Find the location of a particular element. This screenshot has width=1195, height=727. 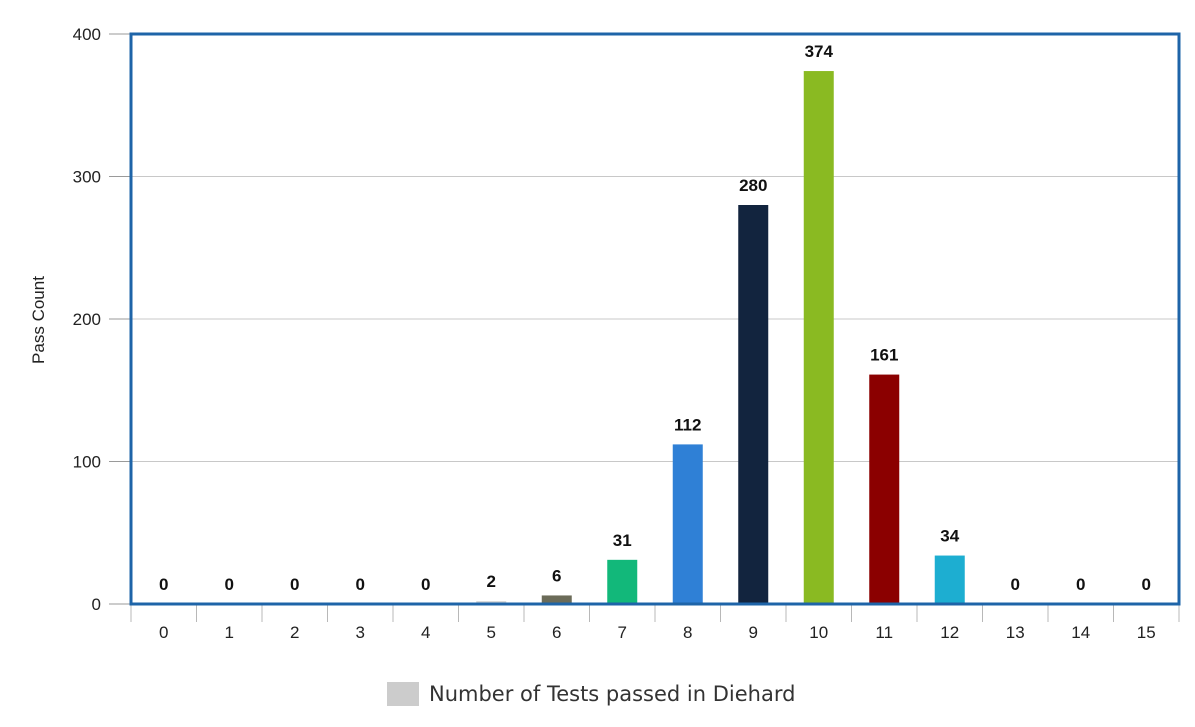

x-tick-label: 13 is located at coordinates (1015, 632).